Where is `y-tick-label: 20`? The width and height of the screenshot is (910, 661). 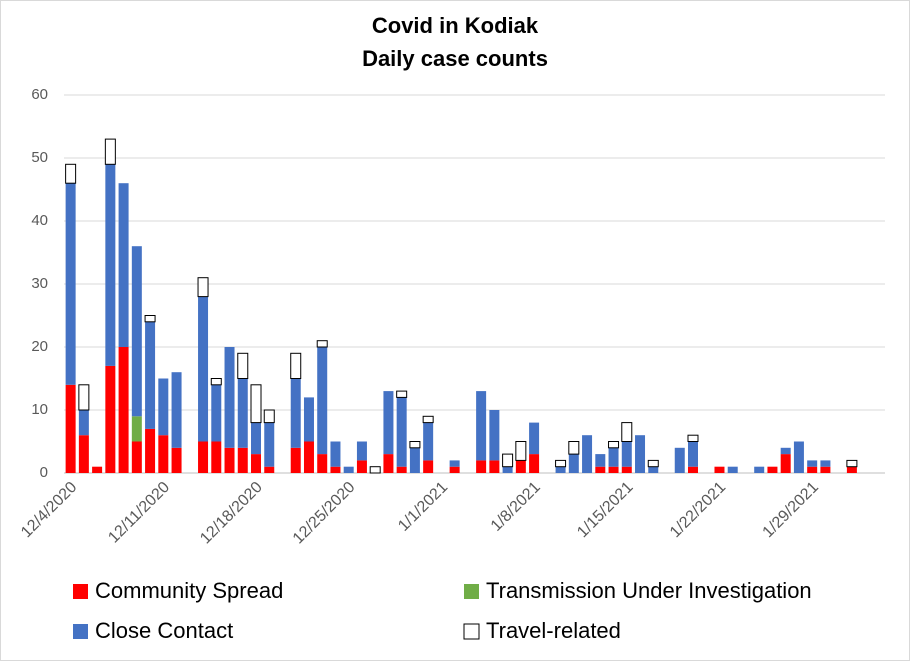
y-tick-label: 20 is located at coordinates (39, 346).